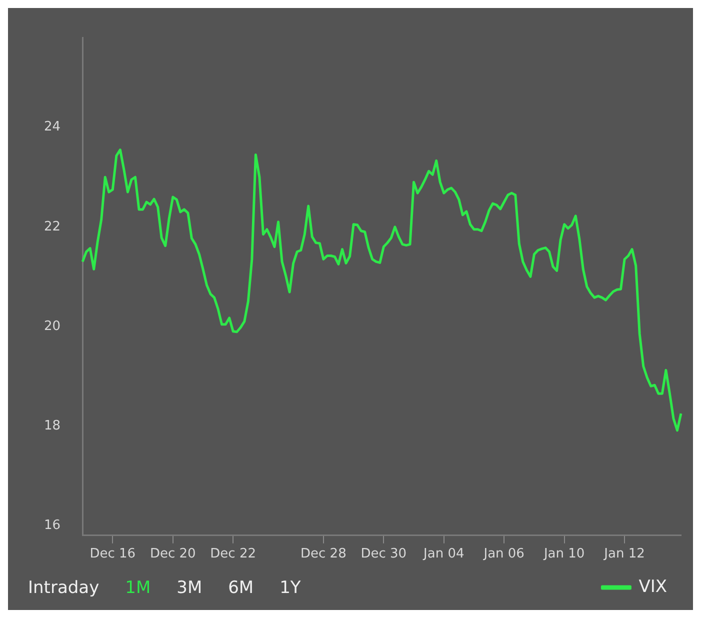 The height and width of the screenshot is (618, 701). Describe the element at coordinates (52, 525) in the screenshot. I see `y-tick-label: 16` at that location.